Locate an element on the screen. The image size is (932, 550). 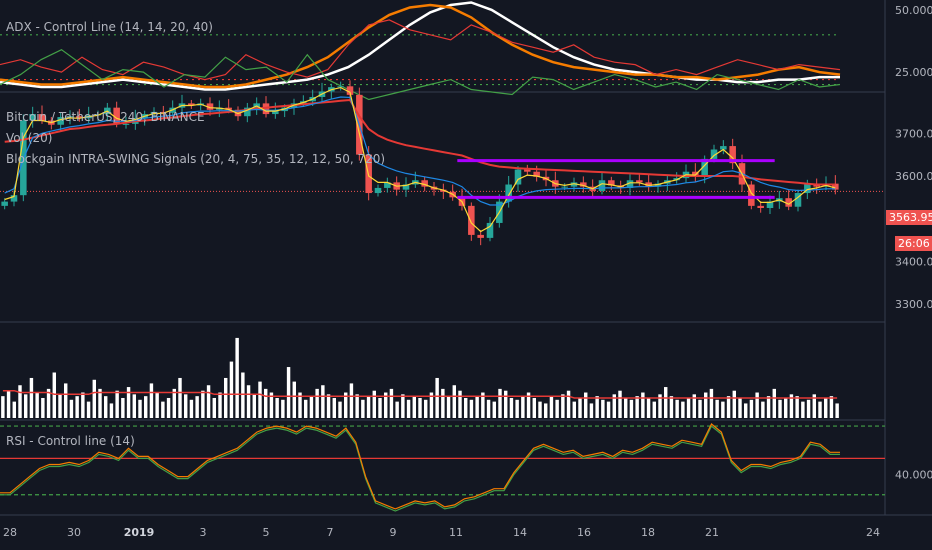
time-tick-label: 24 is located at coordinates (873, 532).